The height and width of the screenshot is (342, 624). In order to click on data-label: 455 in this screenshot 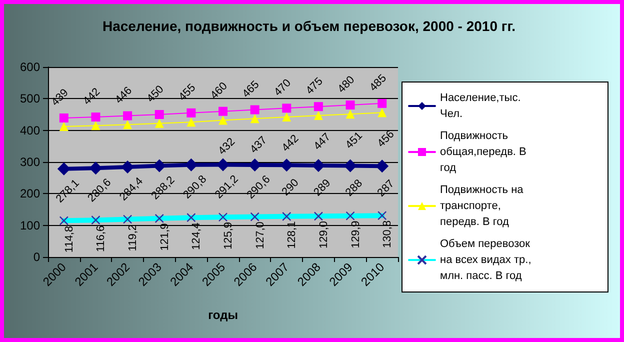, I will do `click(187, 93)`.